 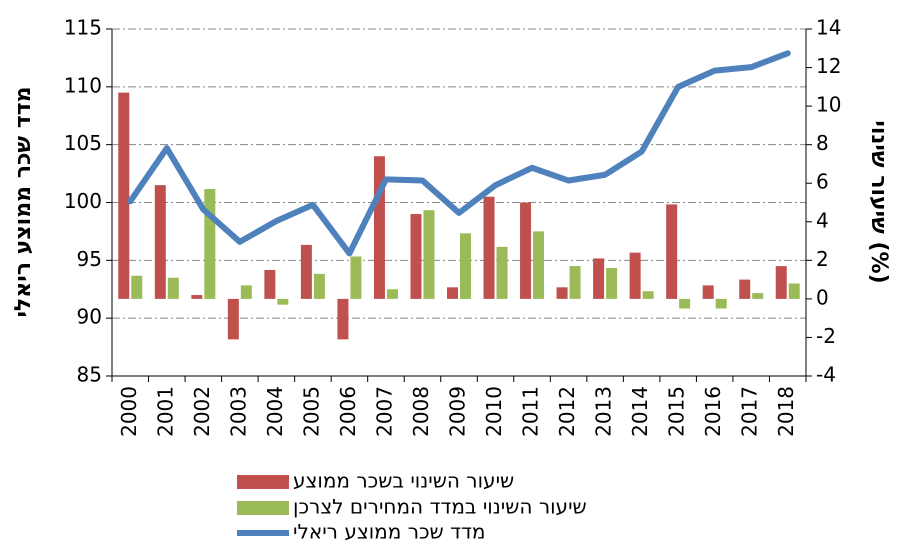 What do you see at coordinates (828, 66) in the screenshot?
I see `y2-tick-label: 12` at bounding box center [828, 66].